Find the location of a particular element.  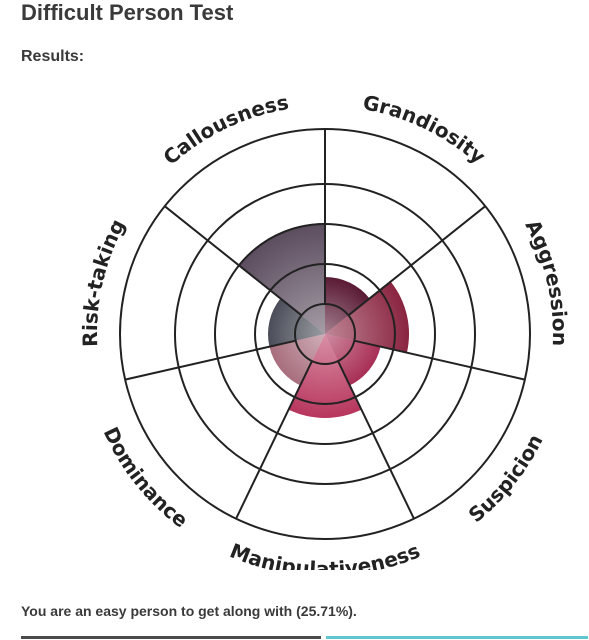

sector-manipulativeness is located at coordinates (325, 376).